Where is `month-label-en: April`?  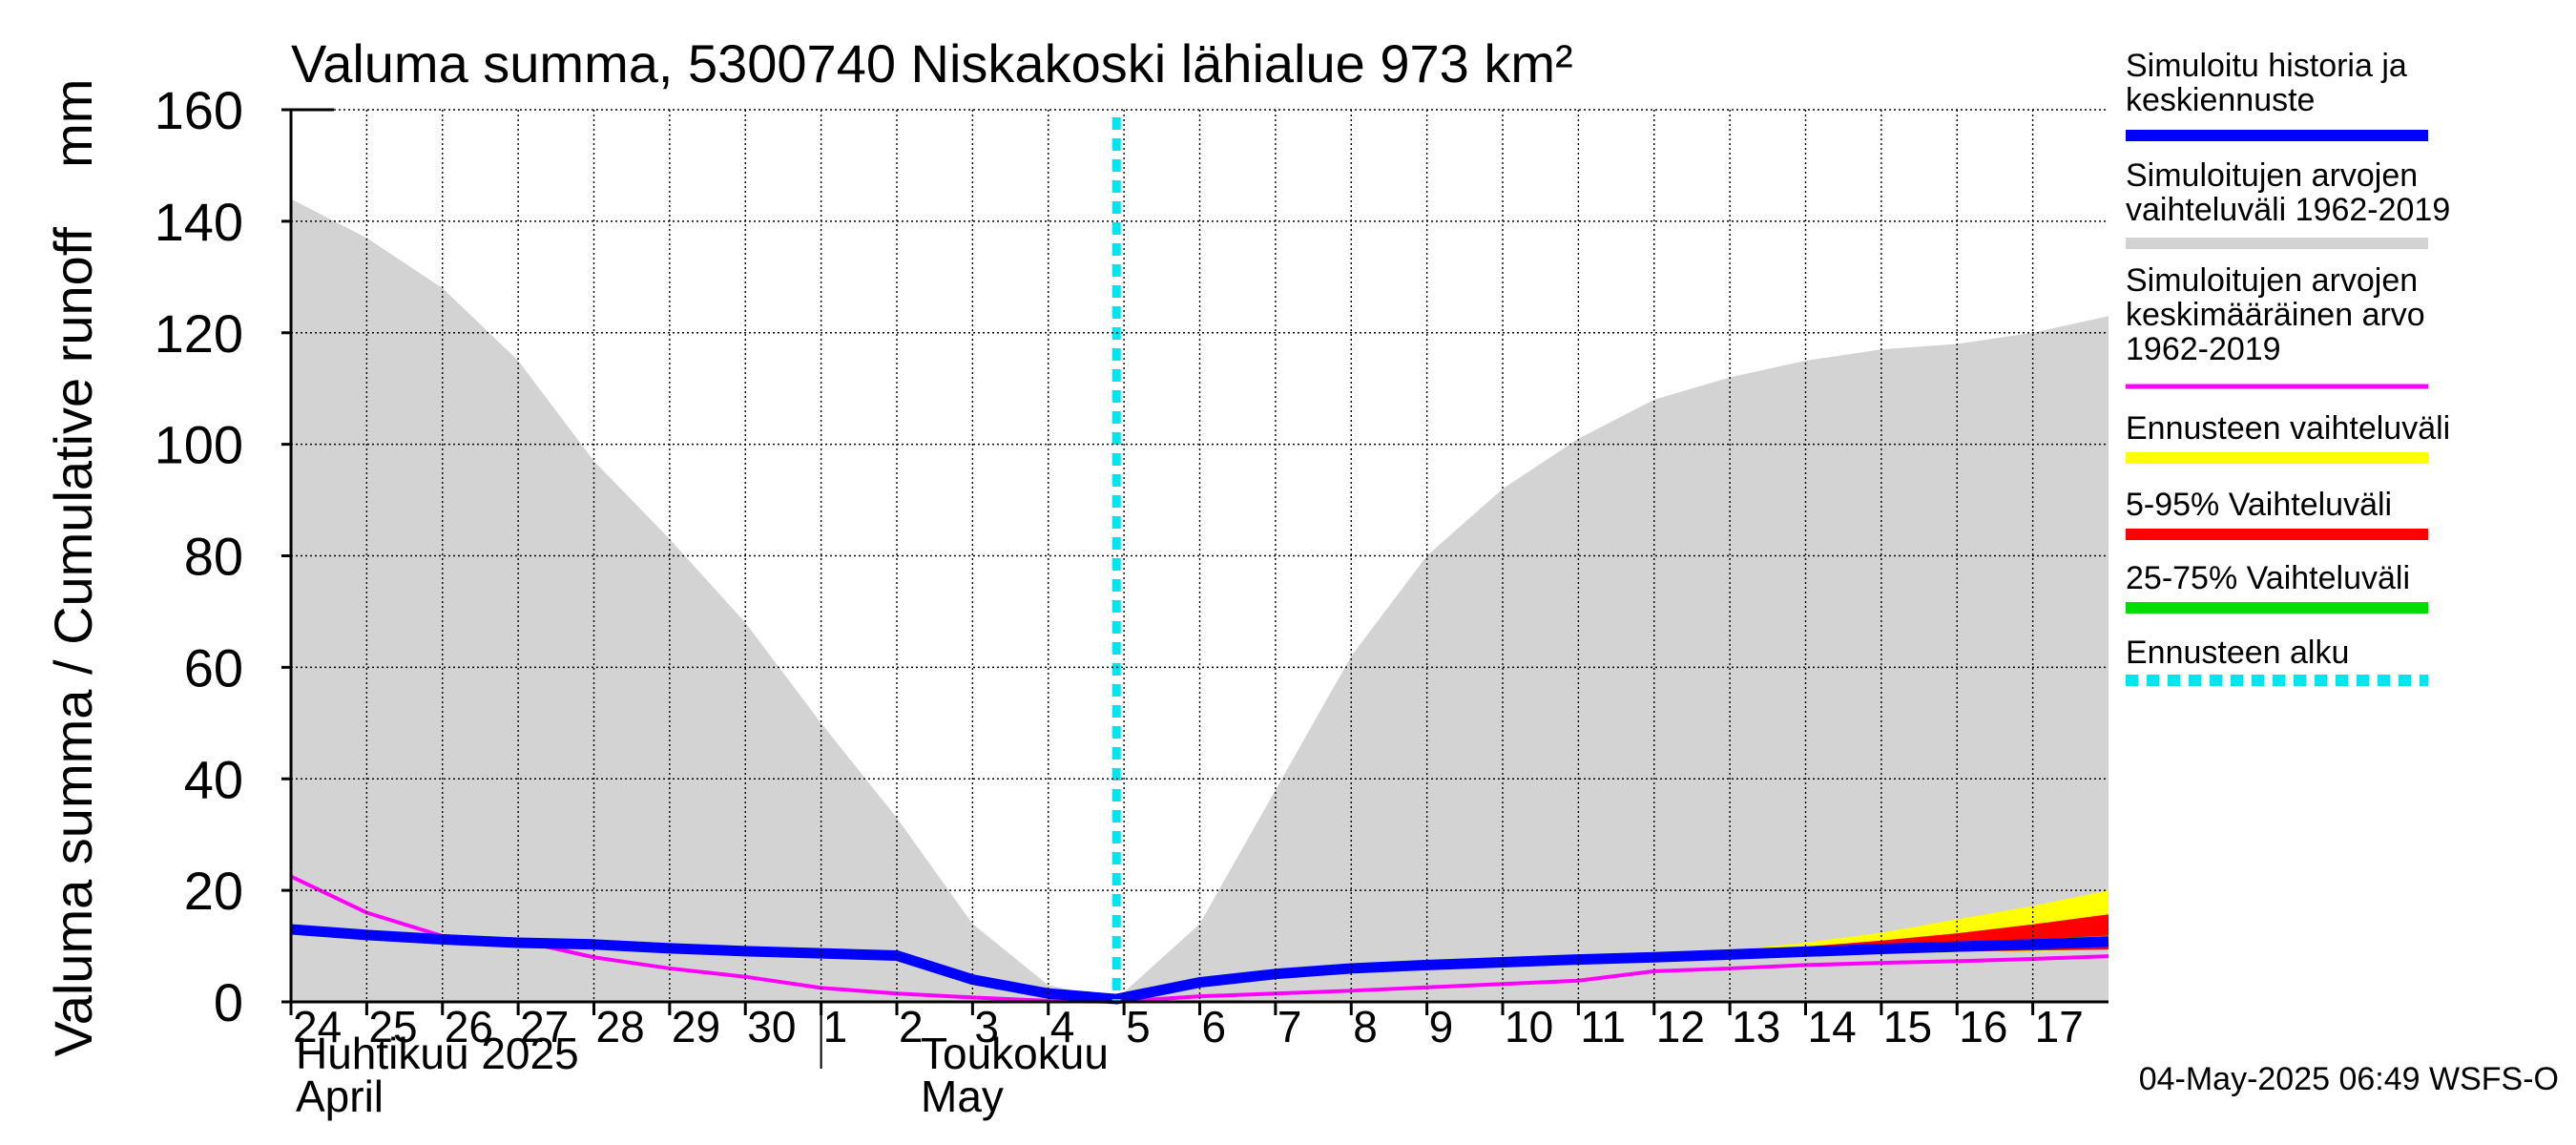
month-label-en: April is located at coordinates (340, 1096).